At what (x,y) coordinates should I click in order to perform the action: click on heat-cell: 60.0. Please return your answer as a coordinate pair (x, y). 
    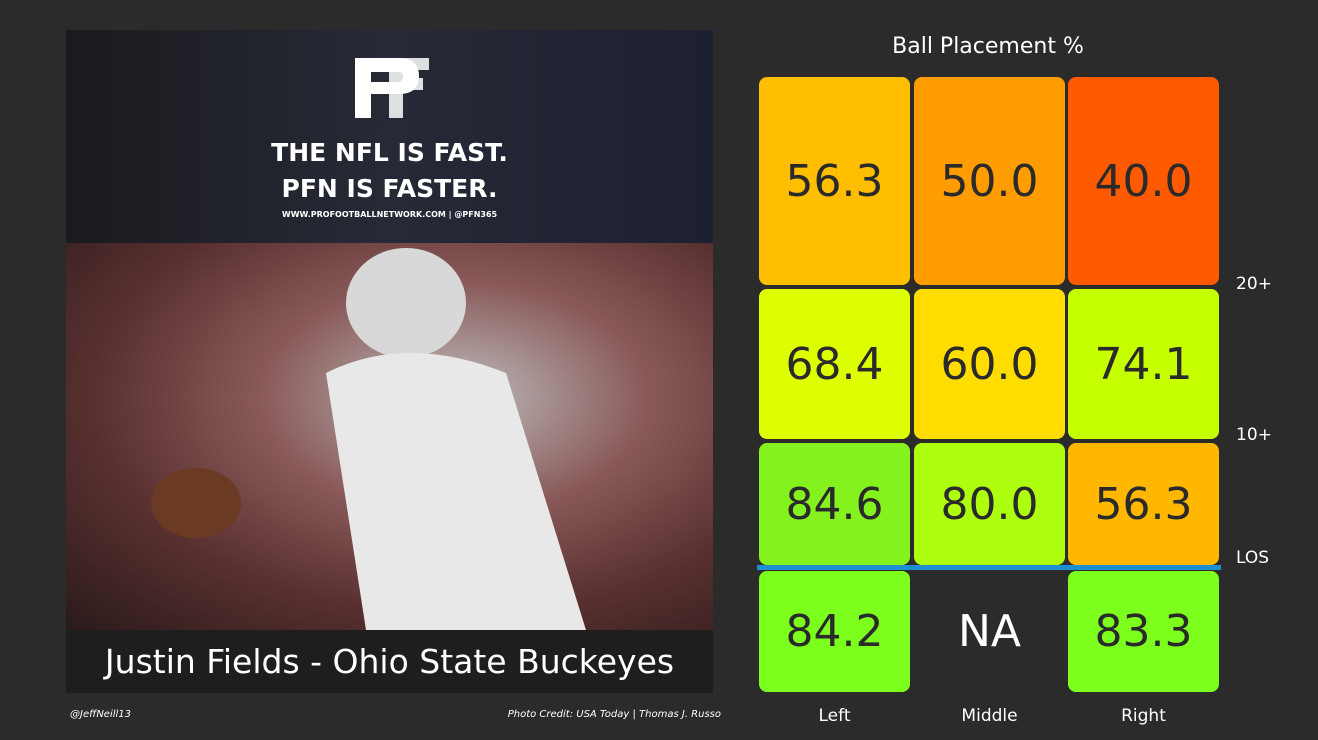
    Looking at the image, I should click on (989, 364).